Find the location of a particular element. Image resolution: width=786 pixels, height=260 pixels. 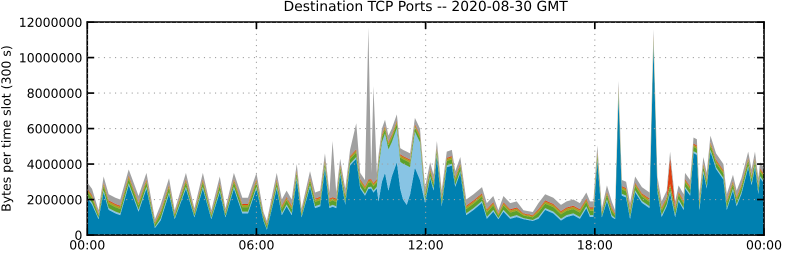

x-tick-label: 12:00 is located at coordinates (425, 245).